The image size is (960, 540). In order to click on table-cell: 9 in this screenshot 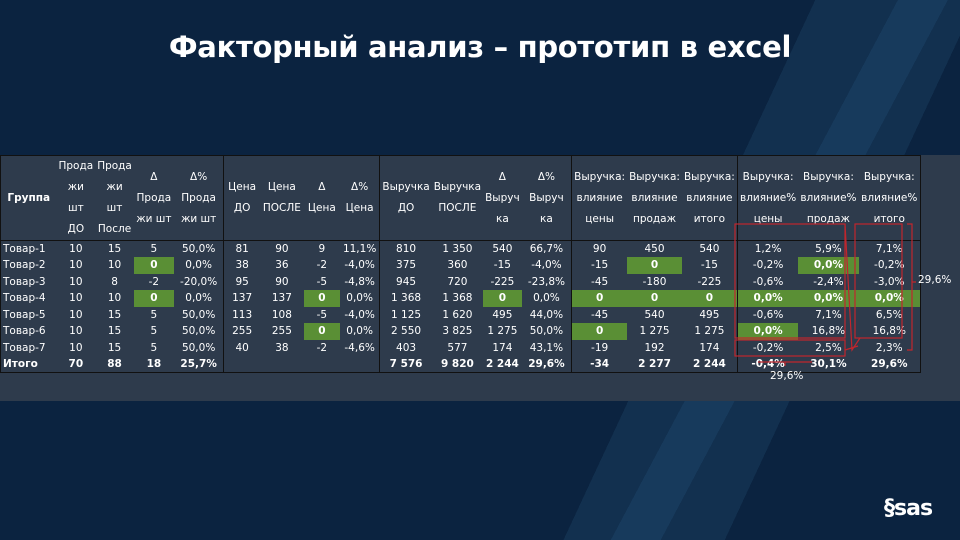, I will do `click(322, 249)`.